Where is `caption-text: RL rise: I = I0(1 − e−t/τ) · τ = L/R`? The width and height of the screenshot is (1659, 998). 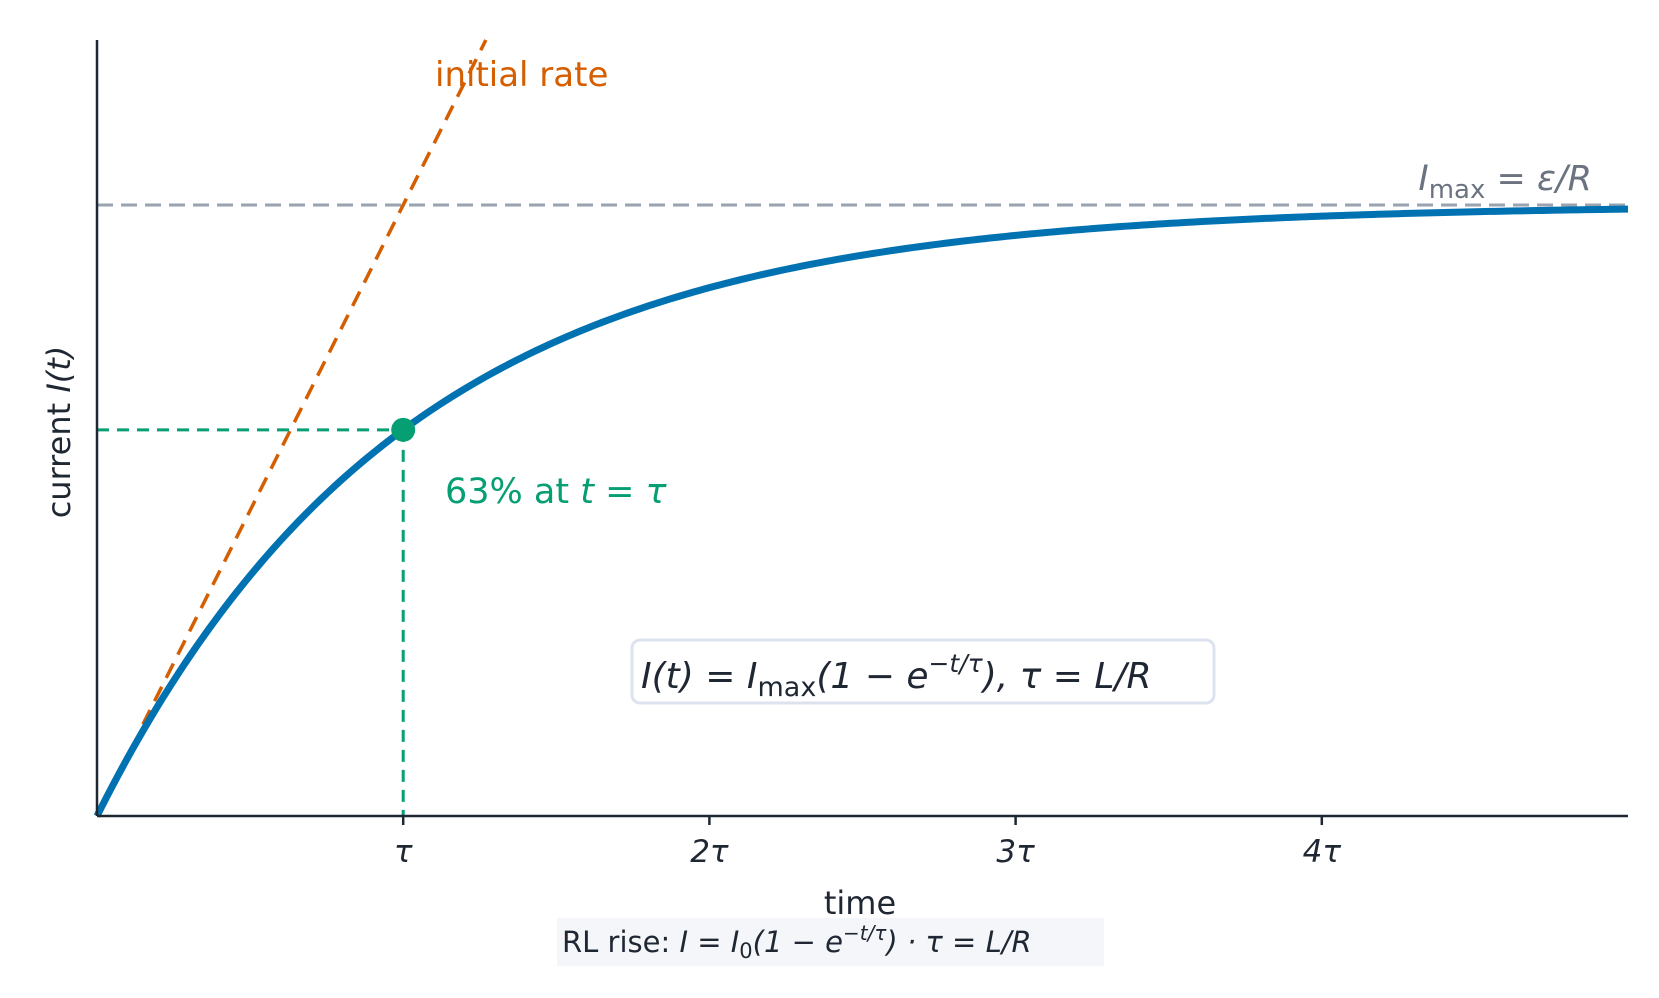
caption-text: RL rise: I = I0(1 − e−t/τ) · τ = L/R is located at coordinates (797, 942).